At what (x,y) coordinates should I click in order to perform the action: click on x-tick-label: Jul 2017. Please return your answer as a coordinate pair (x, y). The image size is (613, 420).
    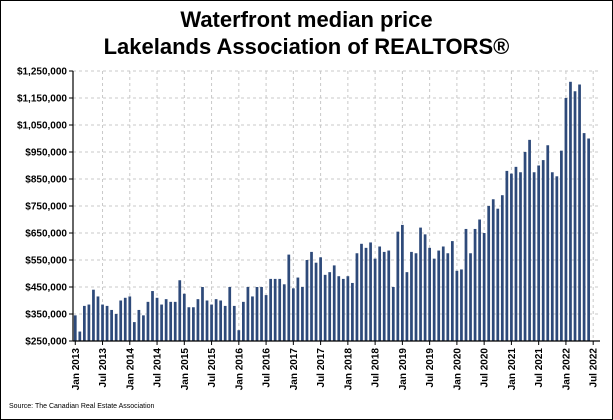
    Looking at the image, I should click on (321, 368).